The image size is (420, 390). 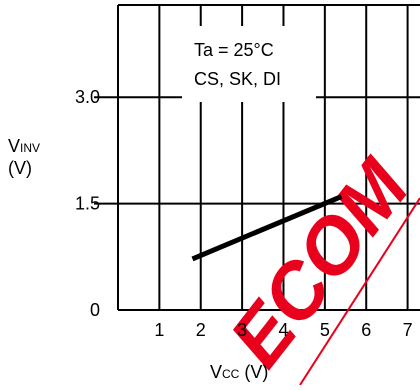 I want to click on x-axis-label-sub: CC, so click(x=231, y=374).